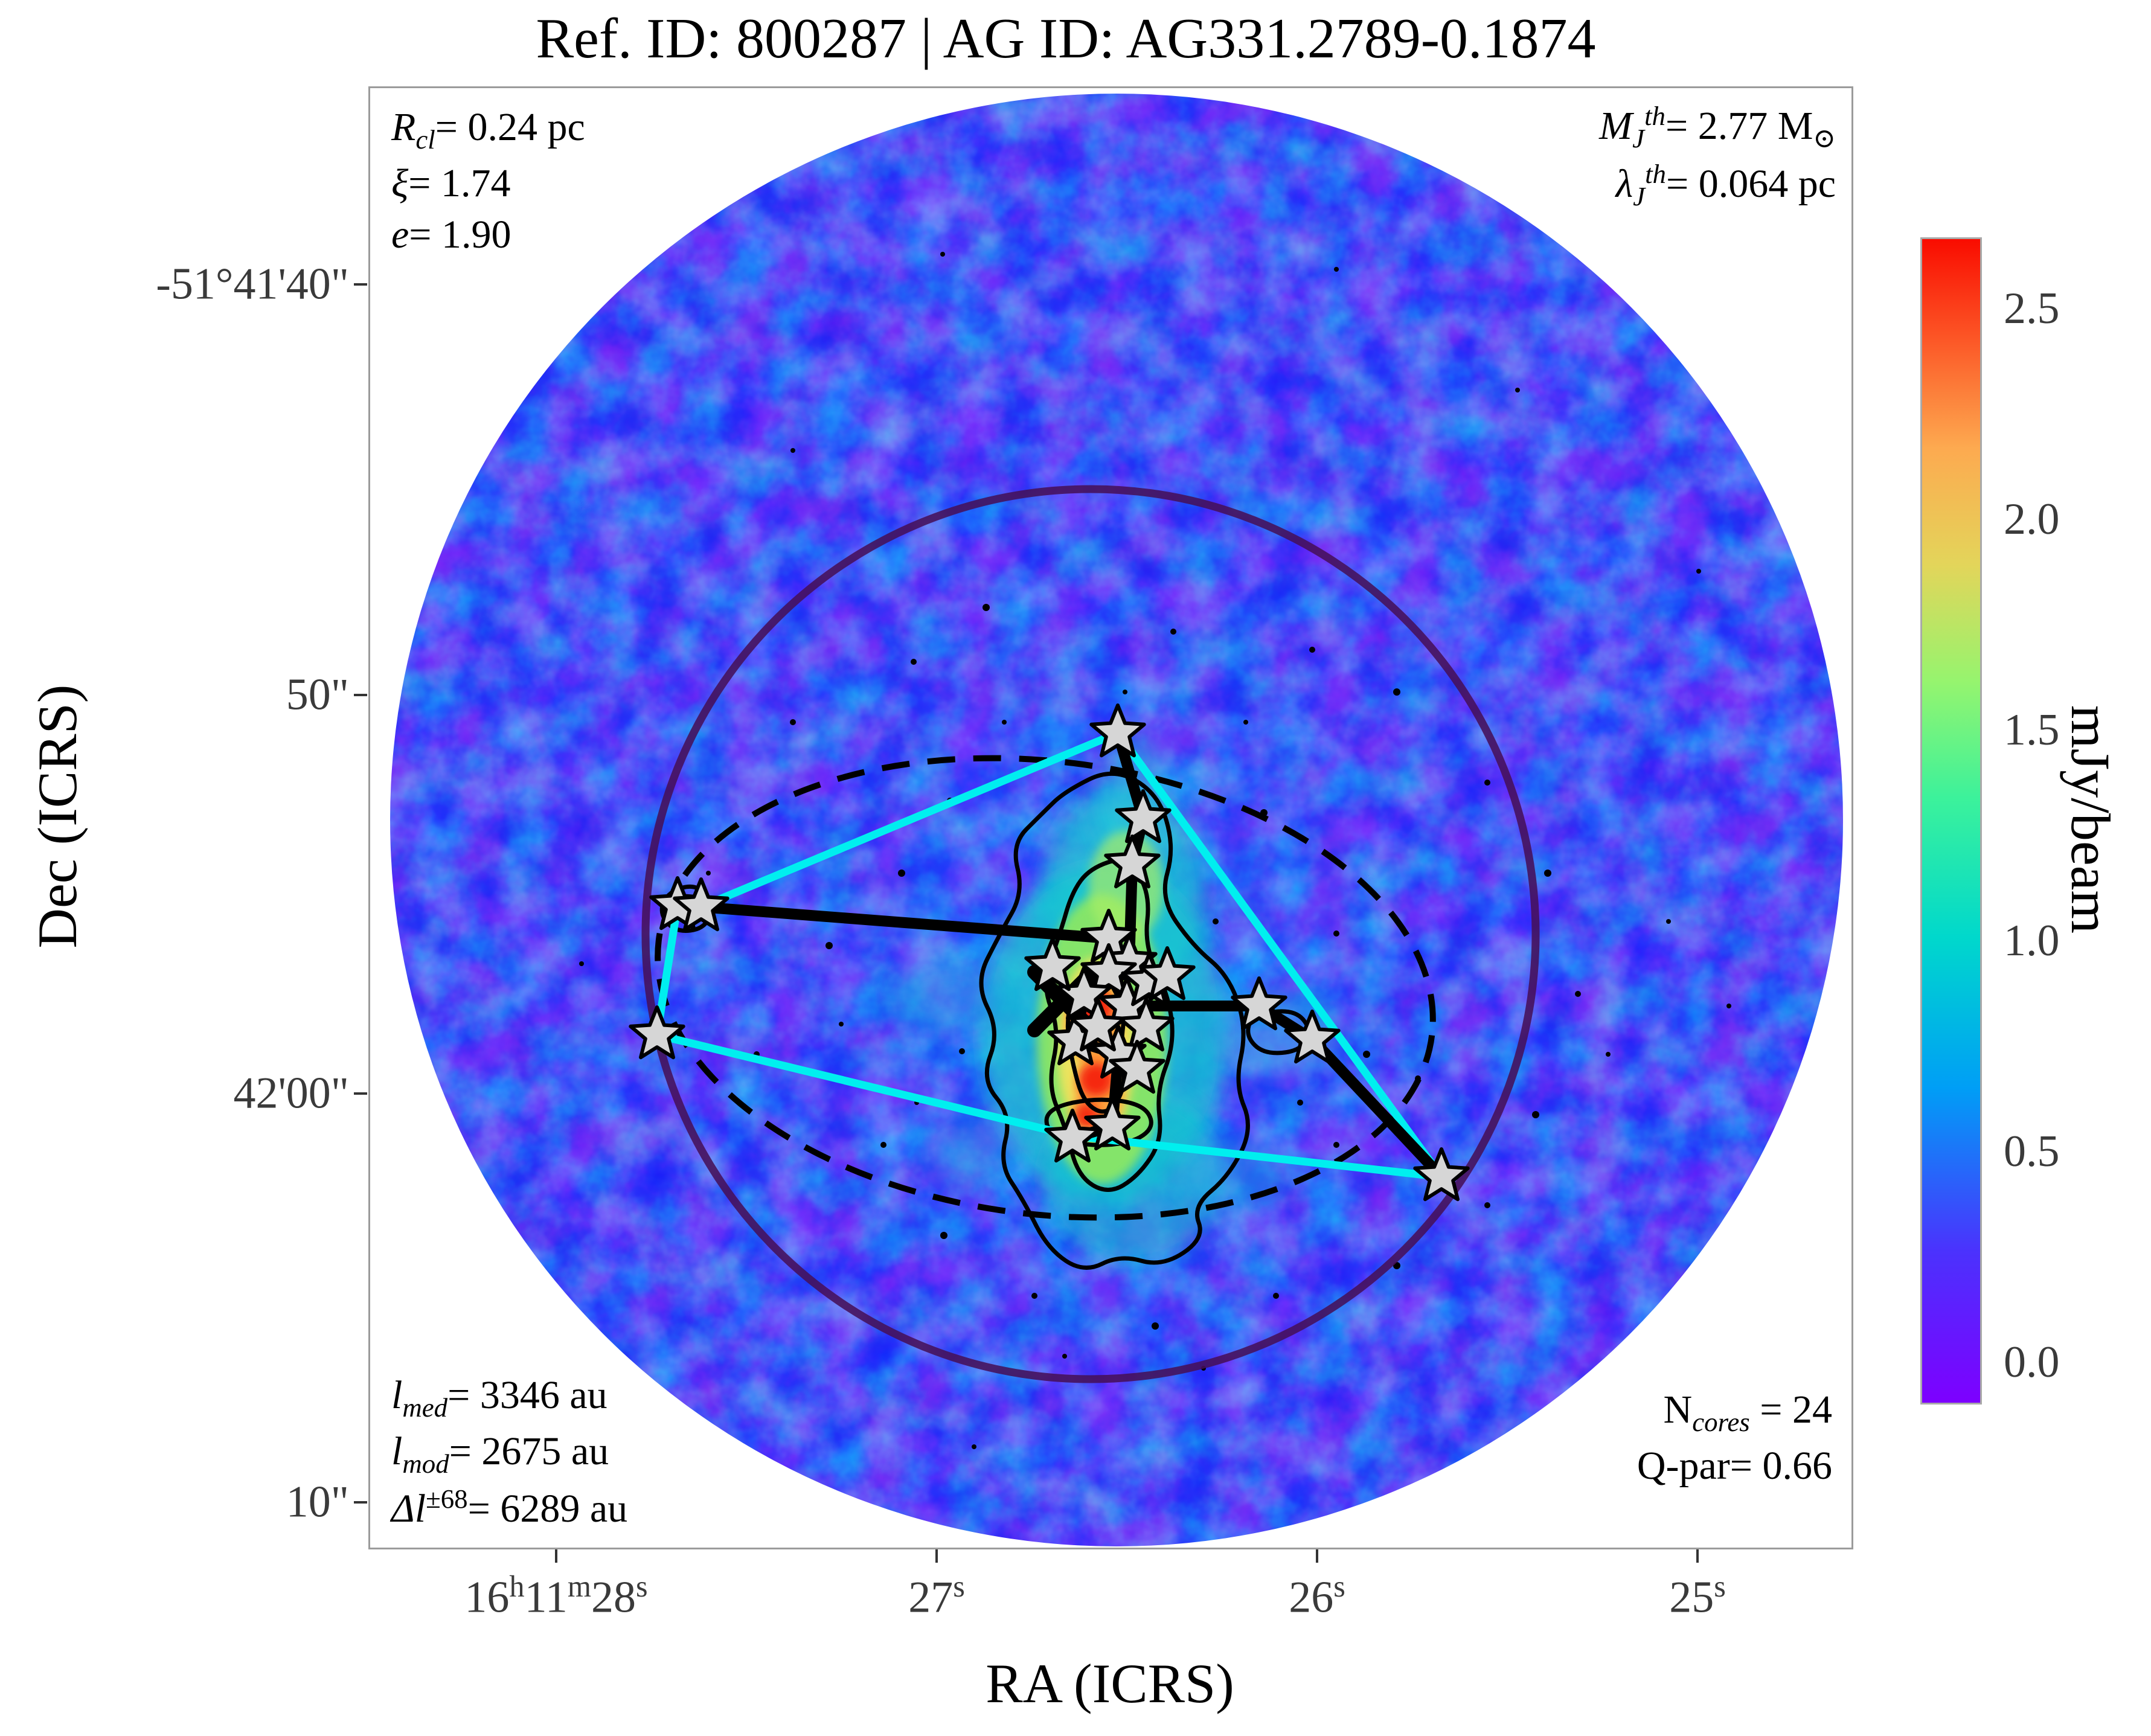 This screenshot has width=2151, height=1736. Describe the element at coordinates (2032, 1151) in the screenshot. I see `colorbar-tick-label: 0.5` at that location.